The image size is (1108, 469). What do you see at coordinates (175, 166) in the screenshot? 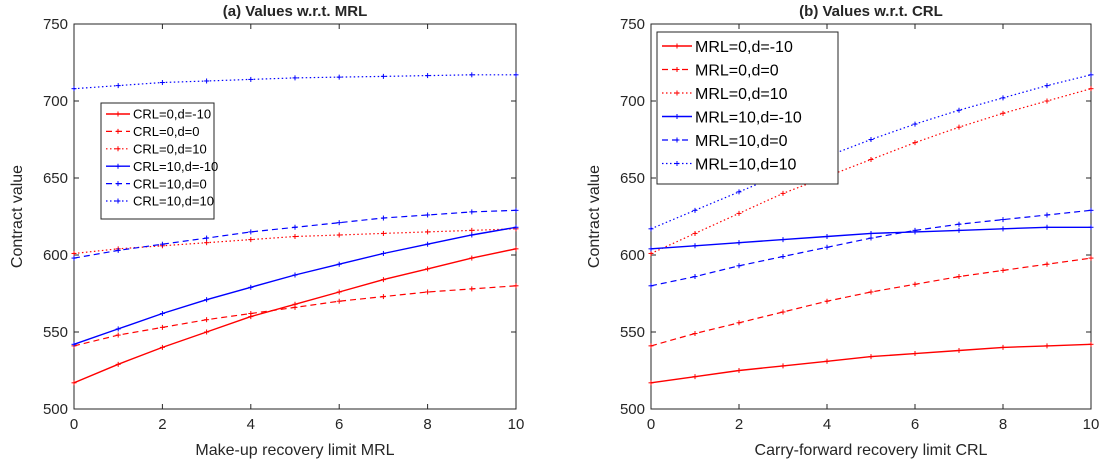
I see `legend-entry: CRL=10,d=-10` at bounding box center [175, 166].